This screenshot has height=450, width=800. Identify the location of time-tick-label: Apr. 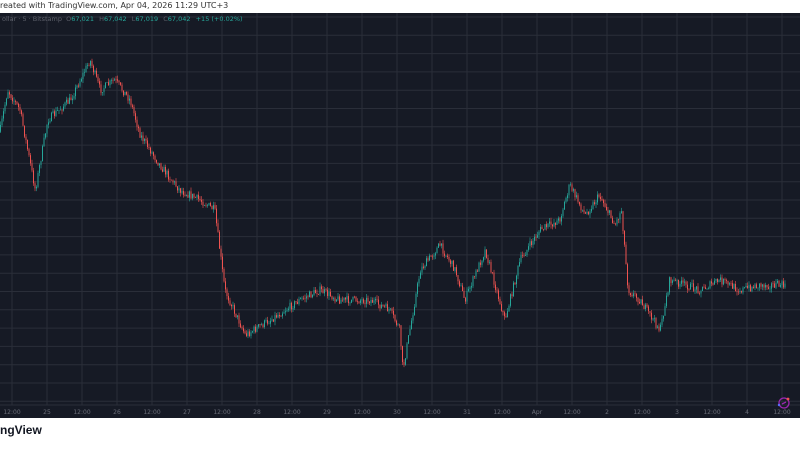
(537, 412).